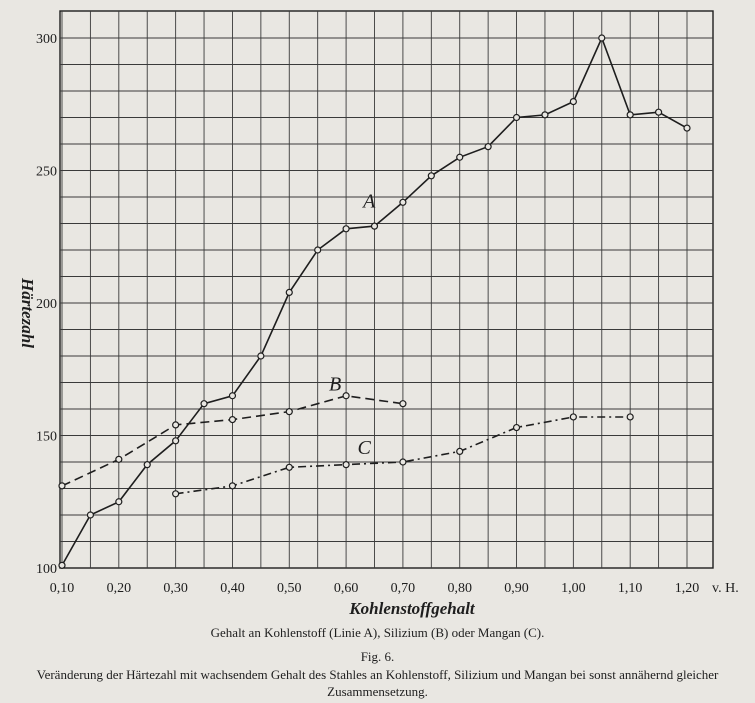  Describe the element at coordinates (364, 448) in the screenshot. I see `series-label-C: C` at that location.